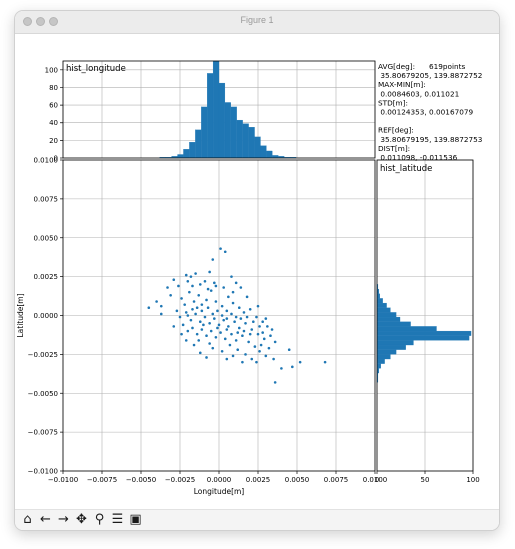 This screenshot has width=515, height=549. I want to click on pan-button: ✥, so click(81, 519).